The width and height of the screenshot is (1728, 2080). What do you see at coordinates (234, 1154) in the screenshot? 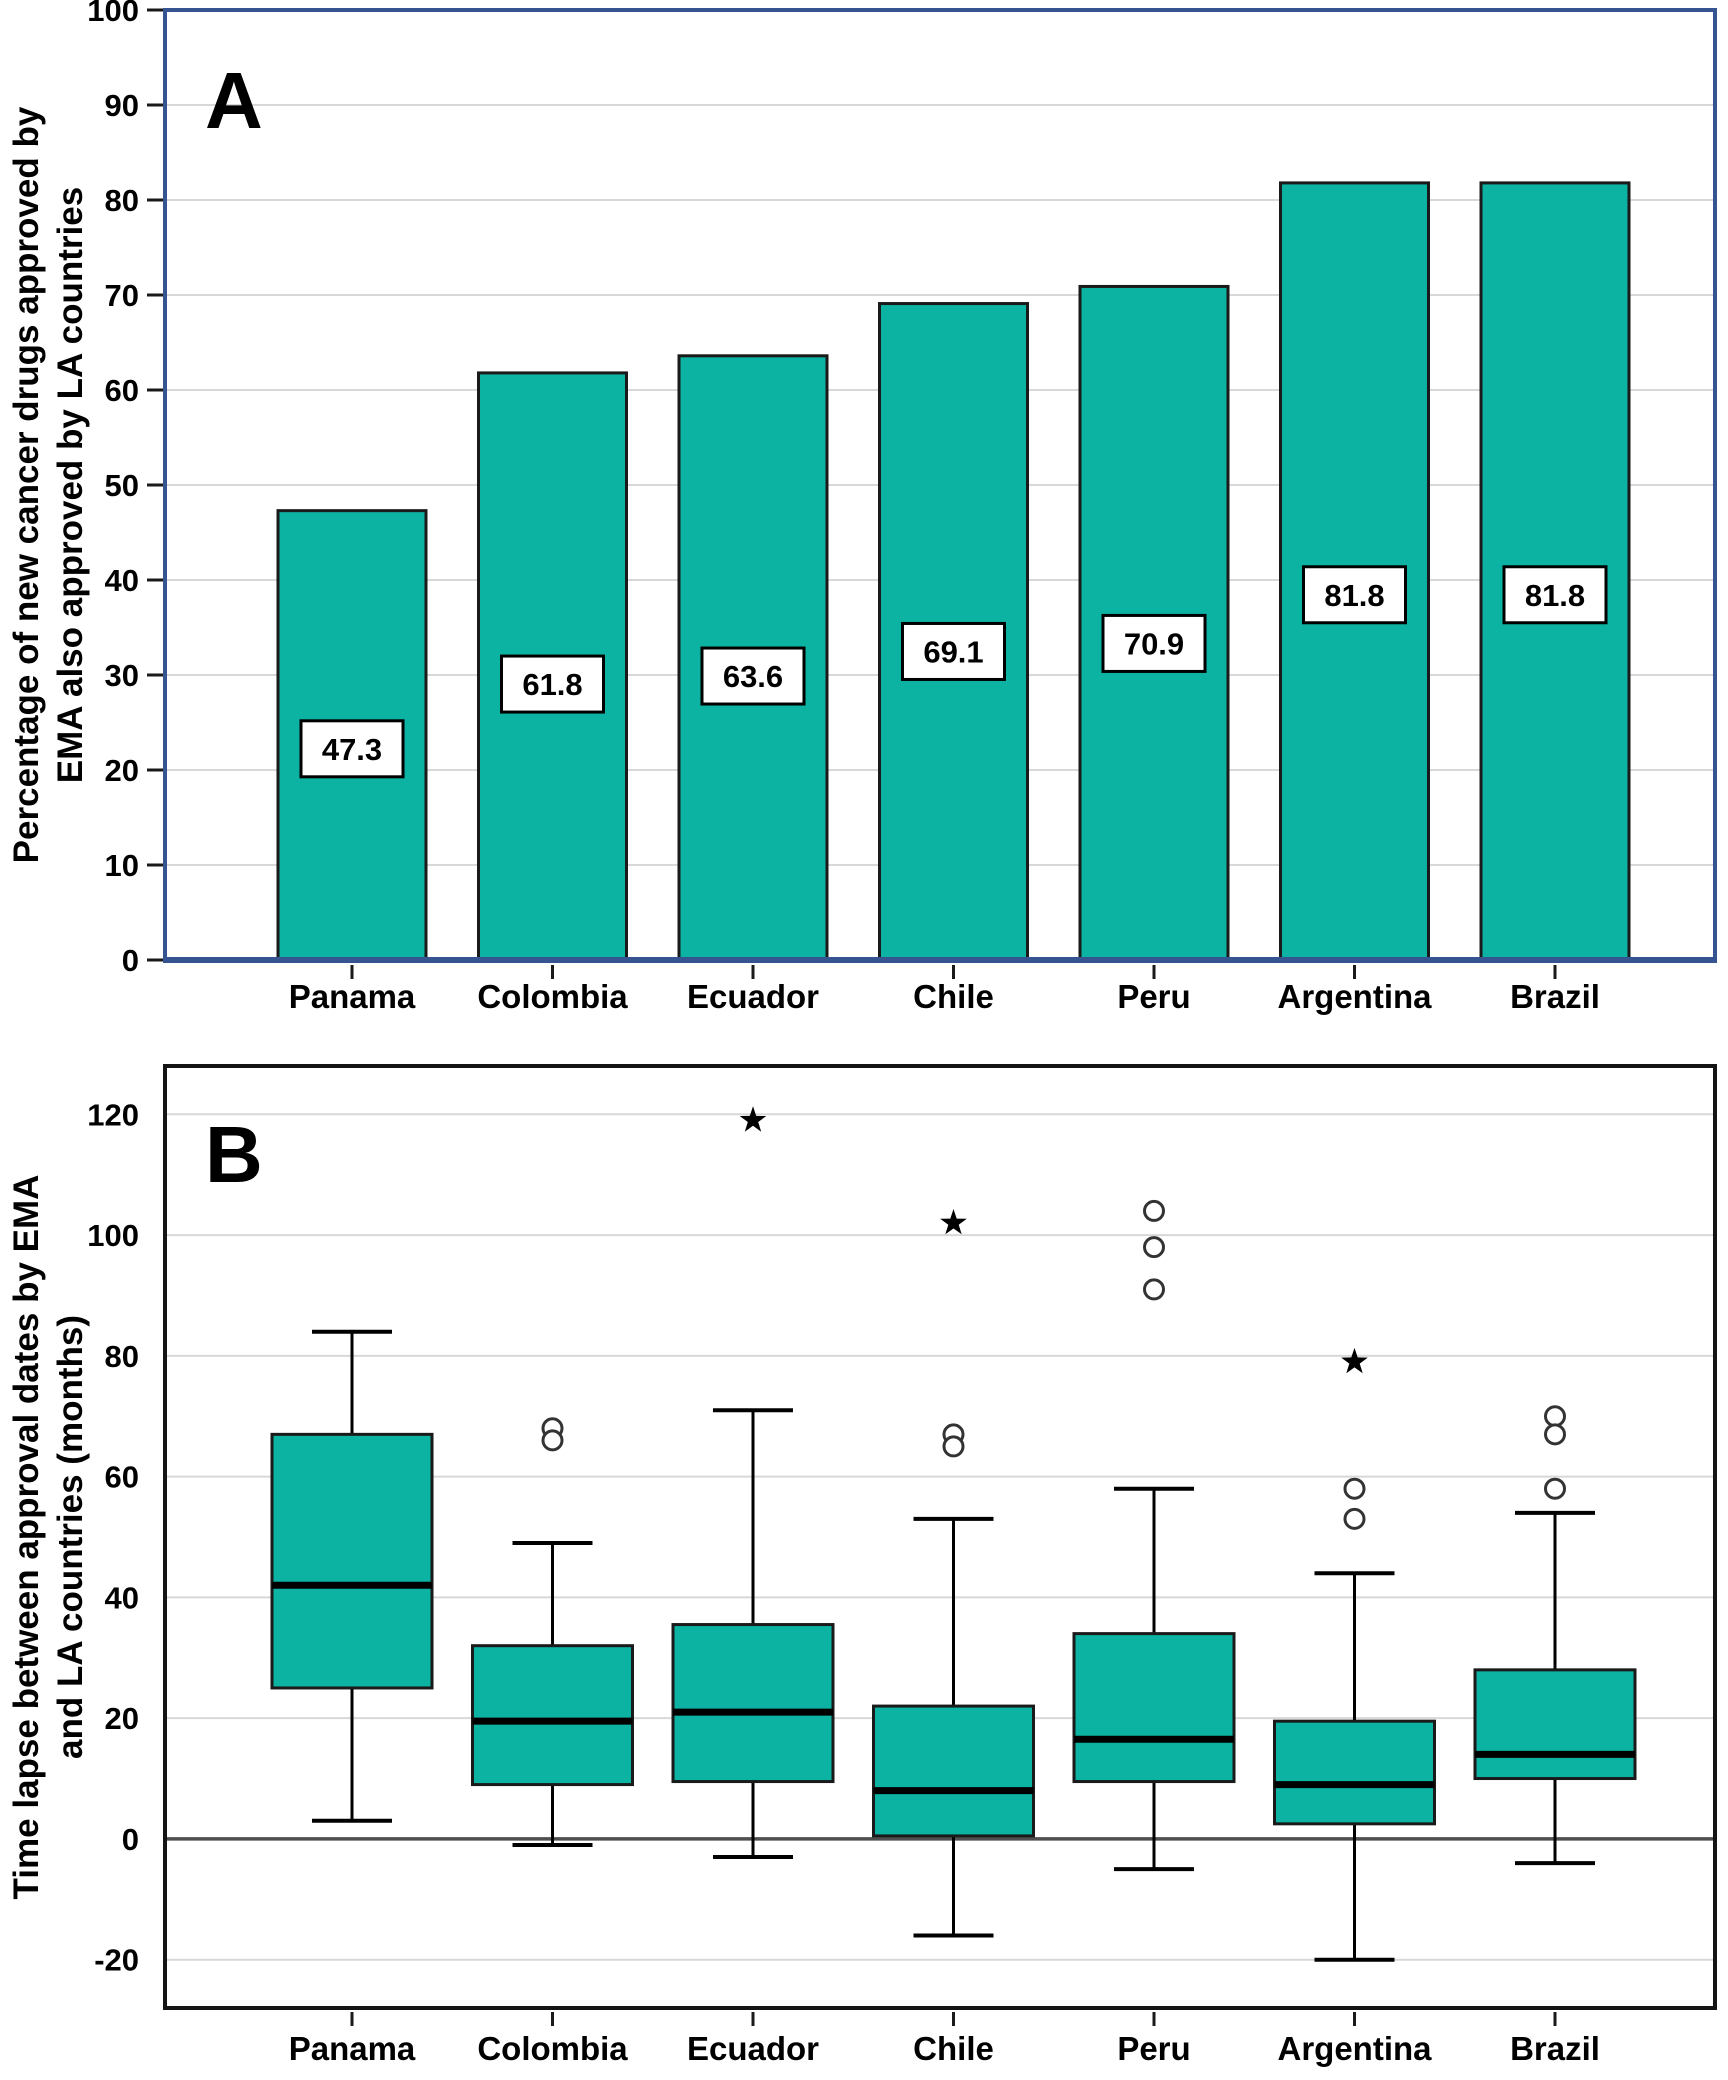
I see `panel-b-letter: B` at bounding box center [234, 1154].